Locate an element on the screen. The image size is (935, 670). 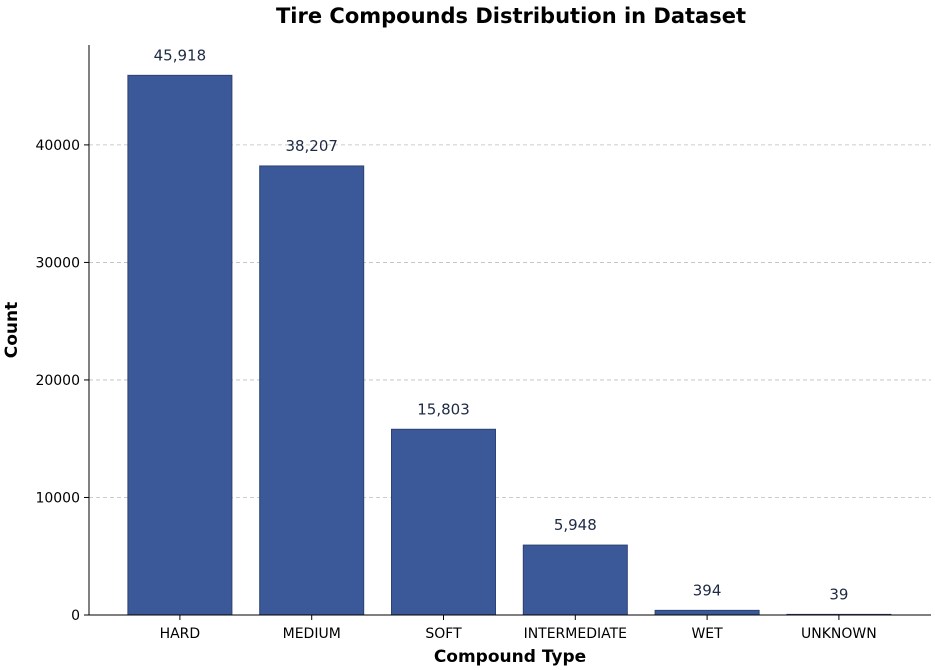
bar-hard is located at coordinates (180, 345).